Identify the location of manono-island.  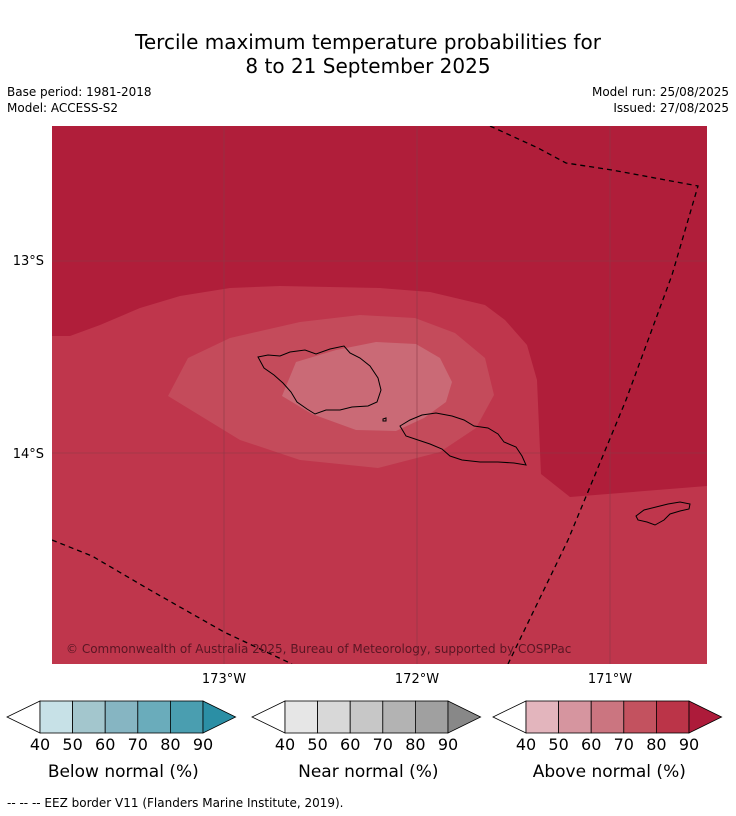
(384, 419).